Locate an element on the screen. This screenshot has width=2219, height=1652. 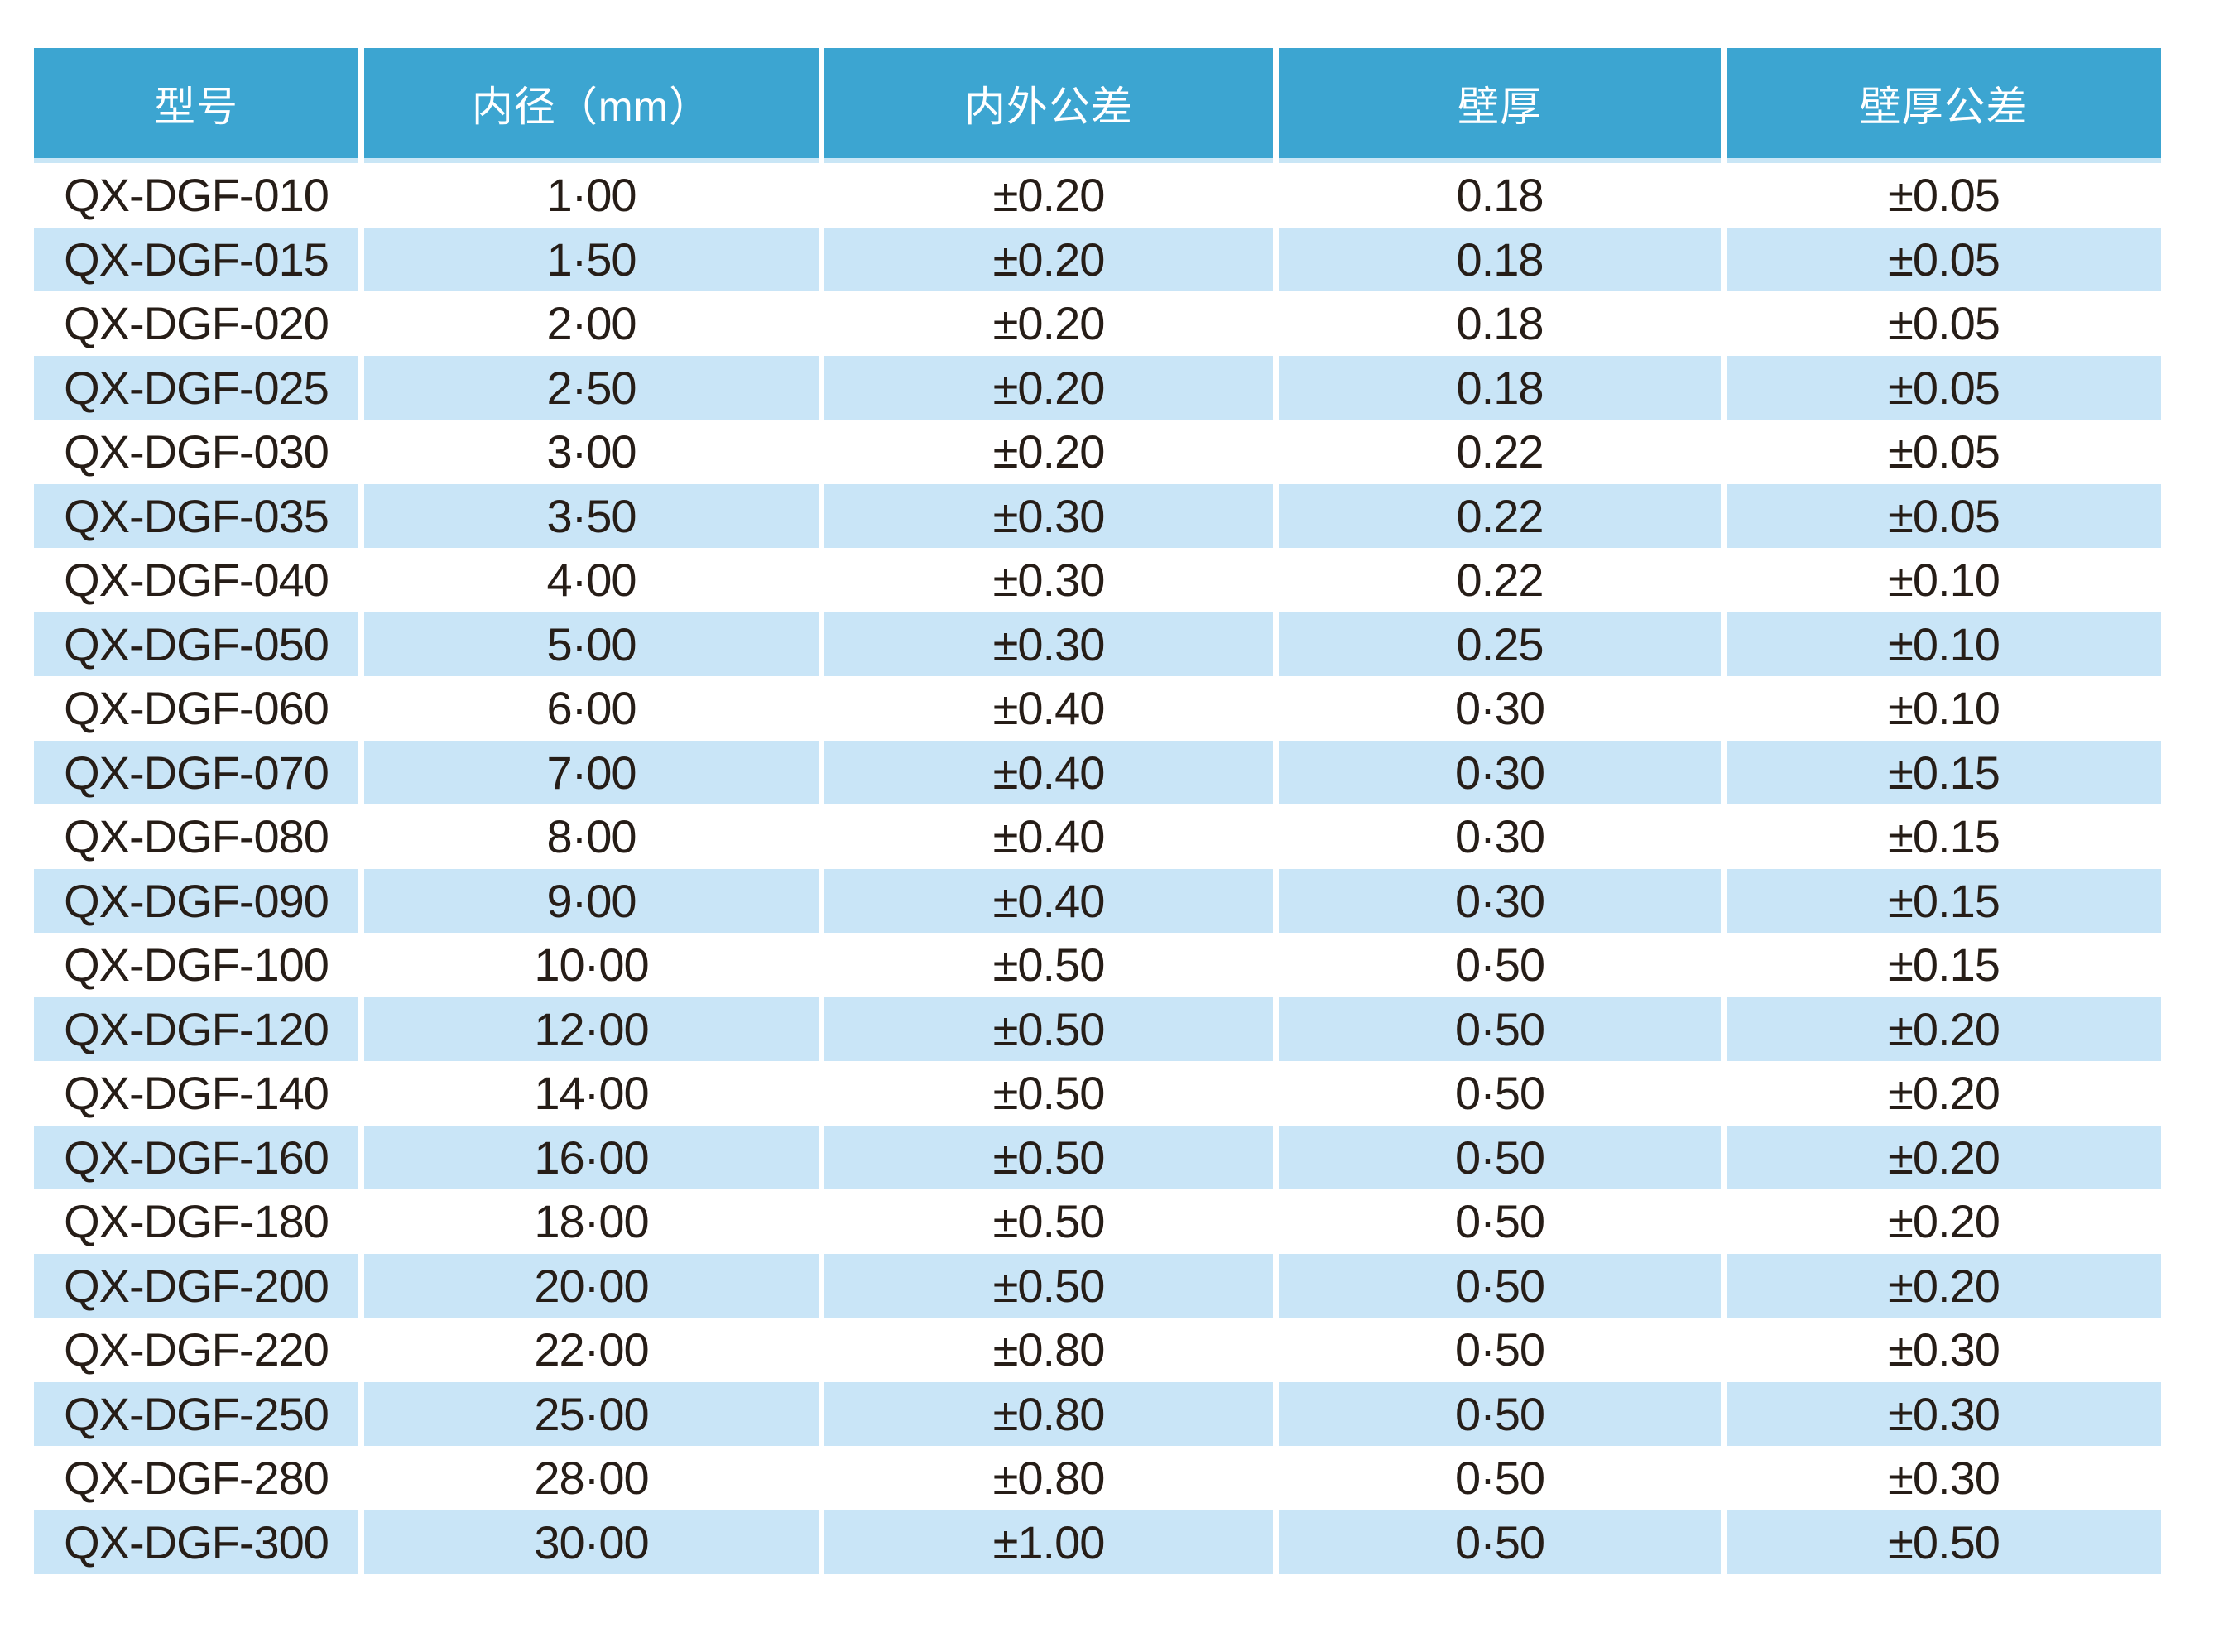
table-cell: QX-DGF-280 is located at coordinates (197, 1478).